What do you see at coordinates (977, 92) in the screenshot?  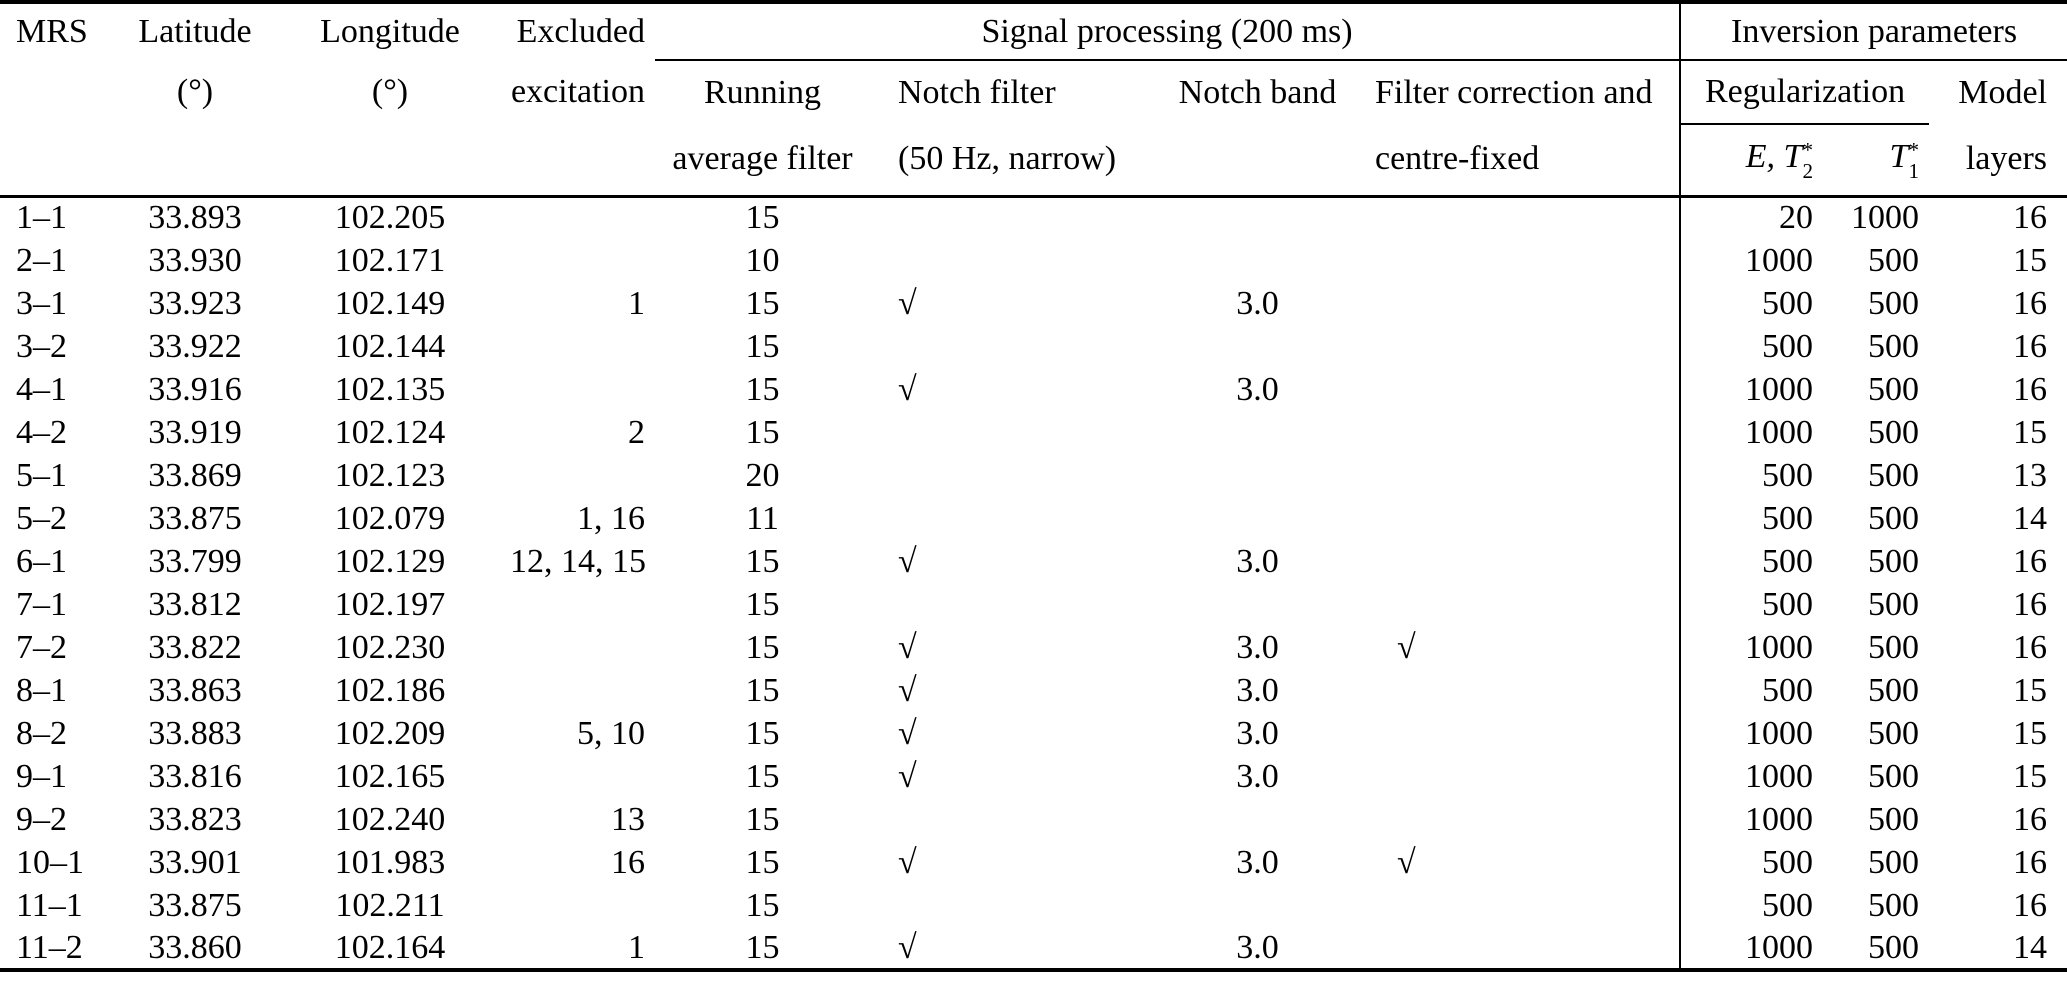 I see `col-header-notch-filter-line1: Notch filter` at bounding box center [977, 92].